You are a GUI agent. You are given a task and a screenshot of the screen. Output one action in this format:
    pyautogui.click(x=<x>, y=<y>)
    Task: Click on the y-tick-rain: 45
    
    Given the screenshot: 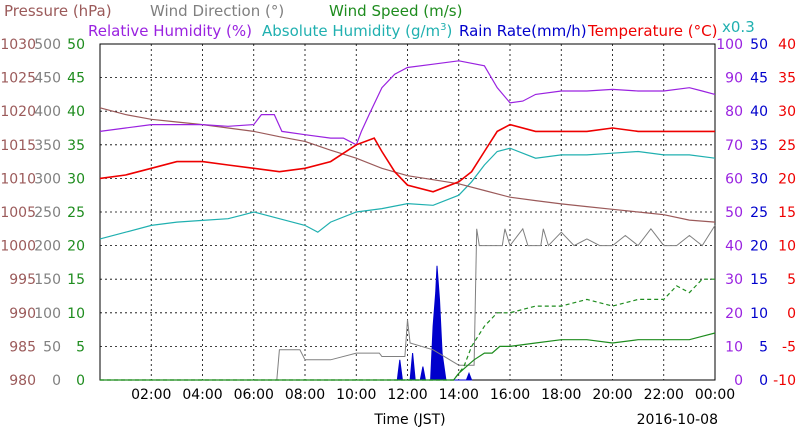 What is the action you would take?
    pyautogui.click(x=759, y=79)
    